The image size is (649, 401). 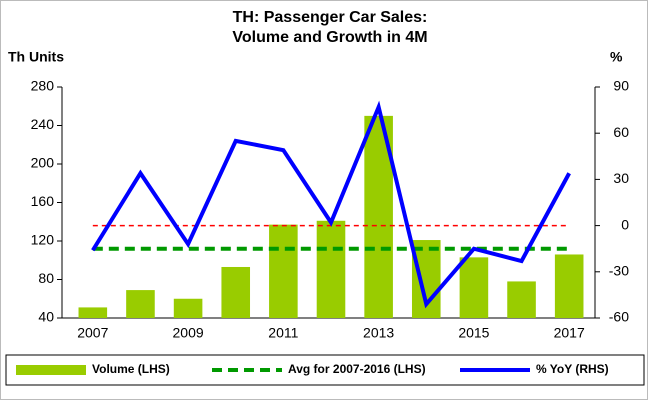 I want to click on x-tick-label: 2017, so click(x=569, y=333).